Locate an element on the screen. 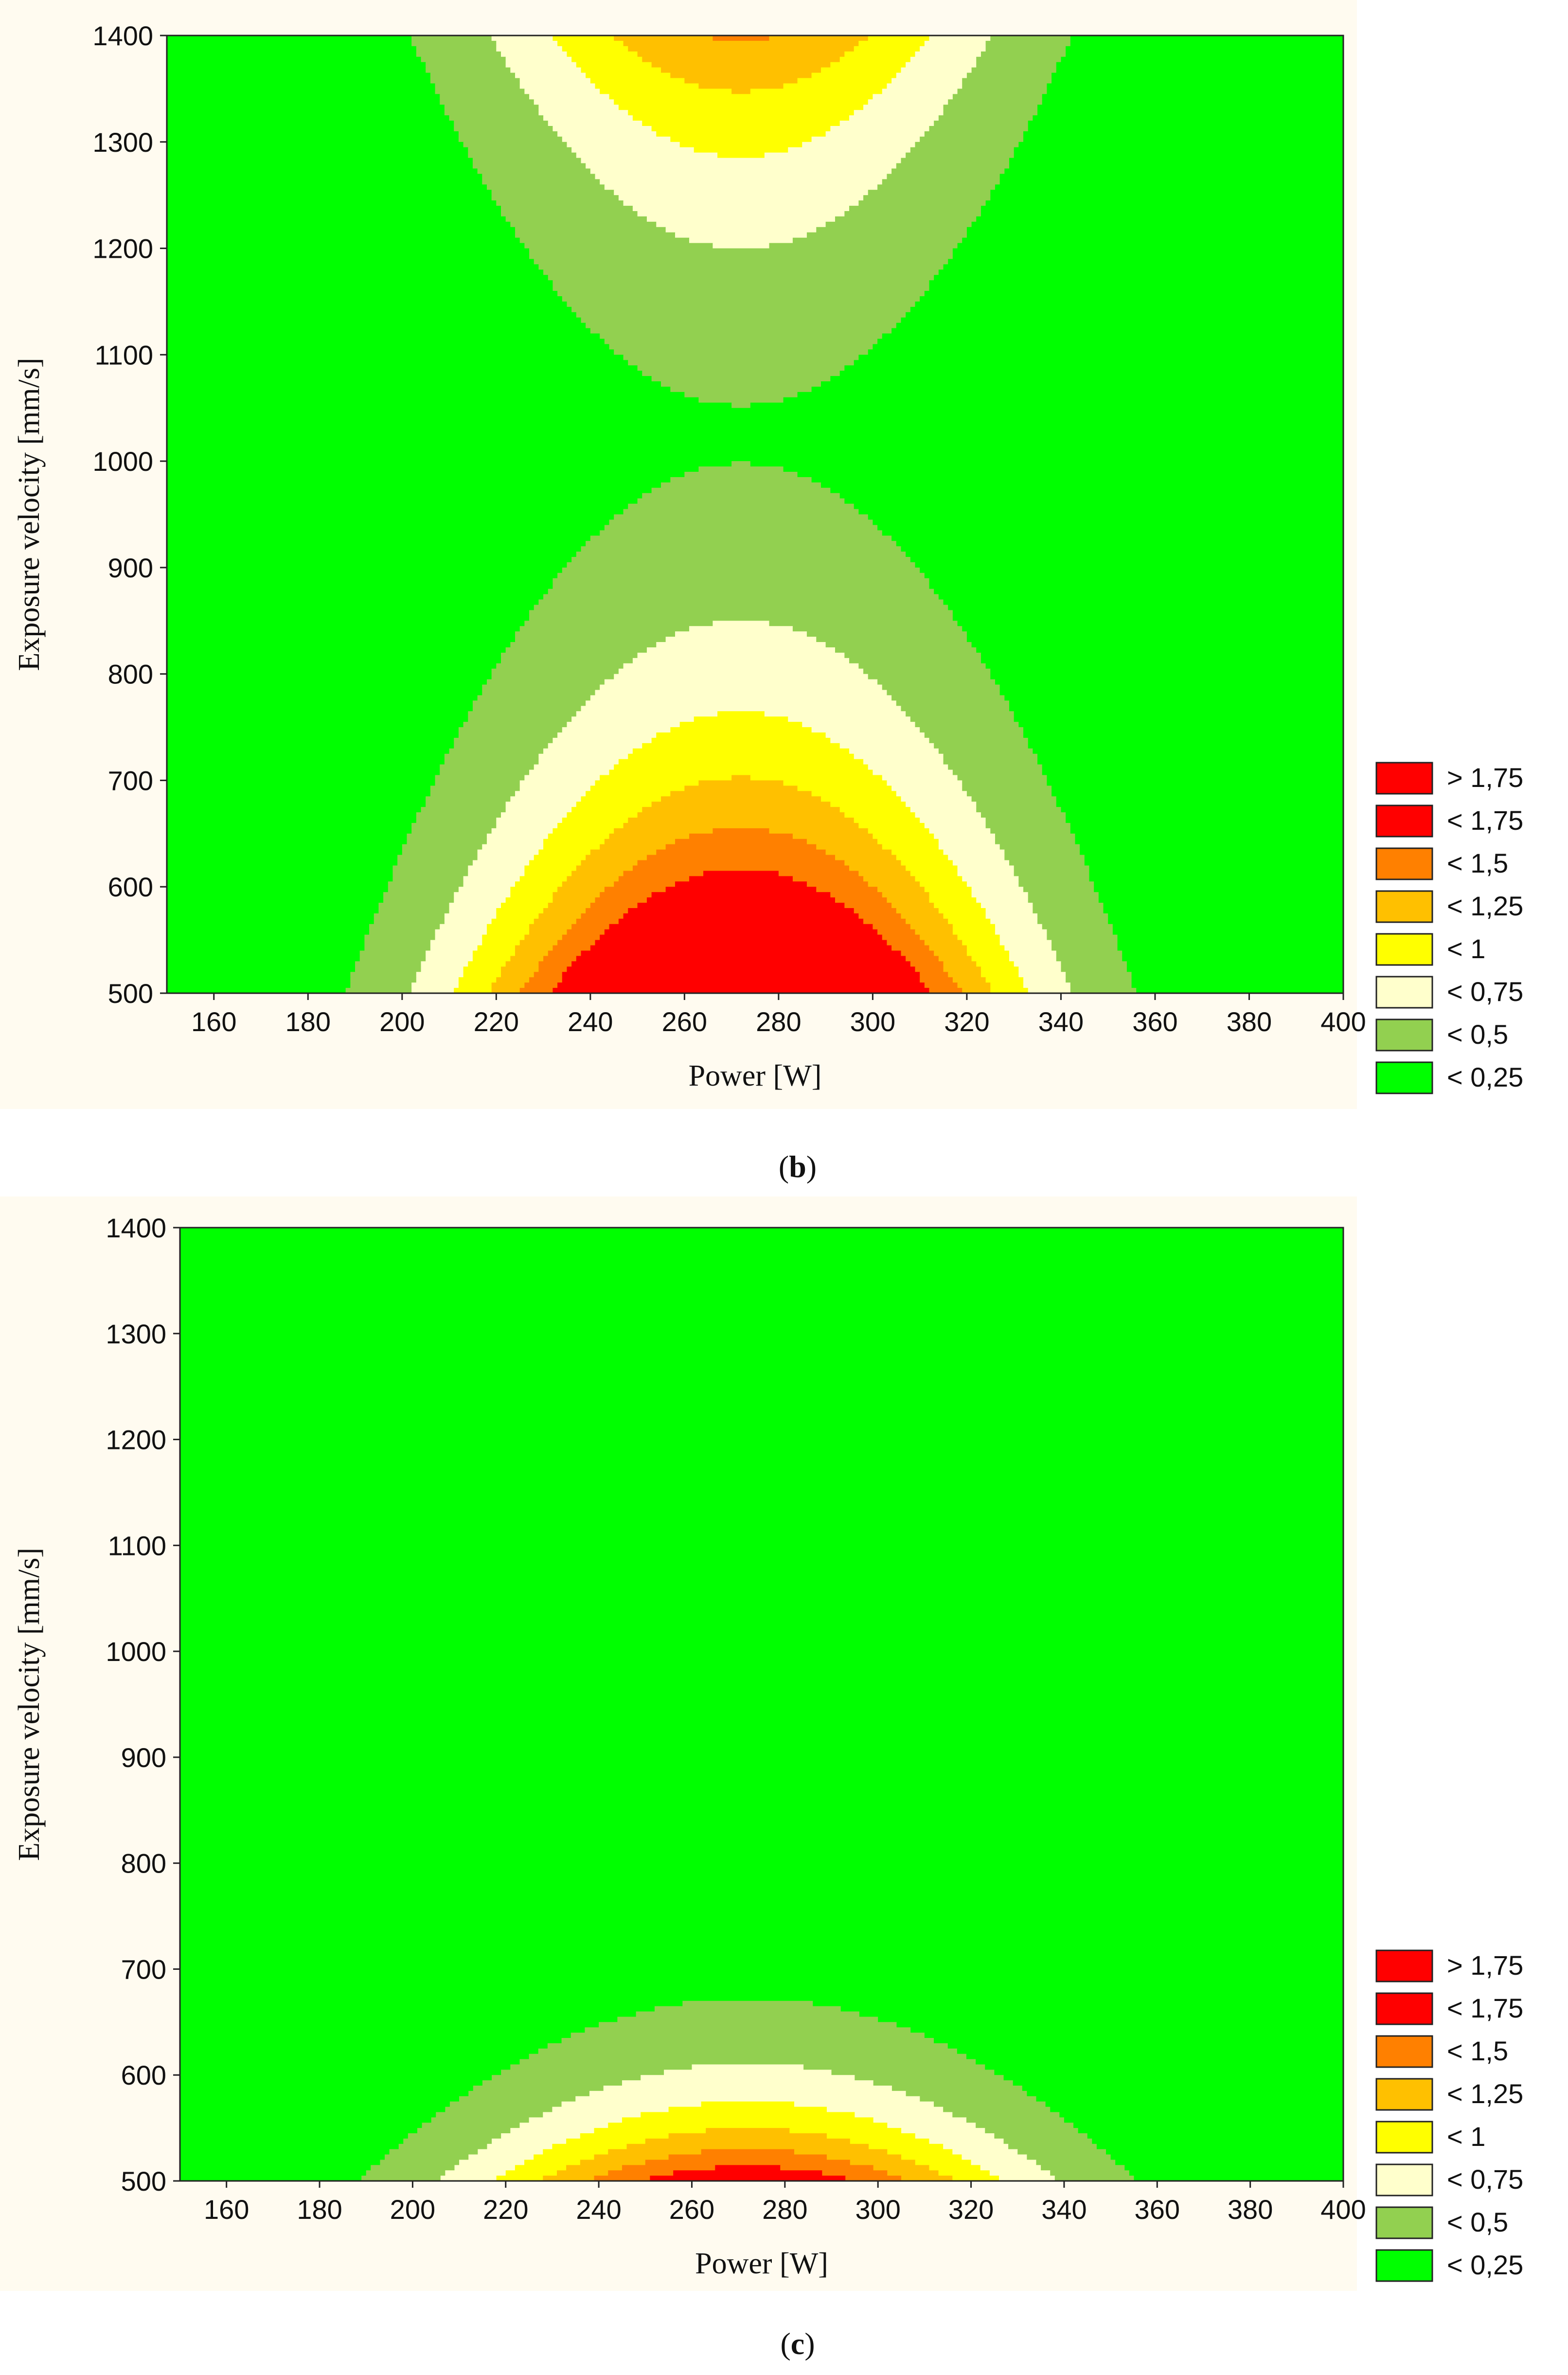 The image size is (1568, 2375). legend-label: < 0,5 is located at coordinates (1477, 2222).